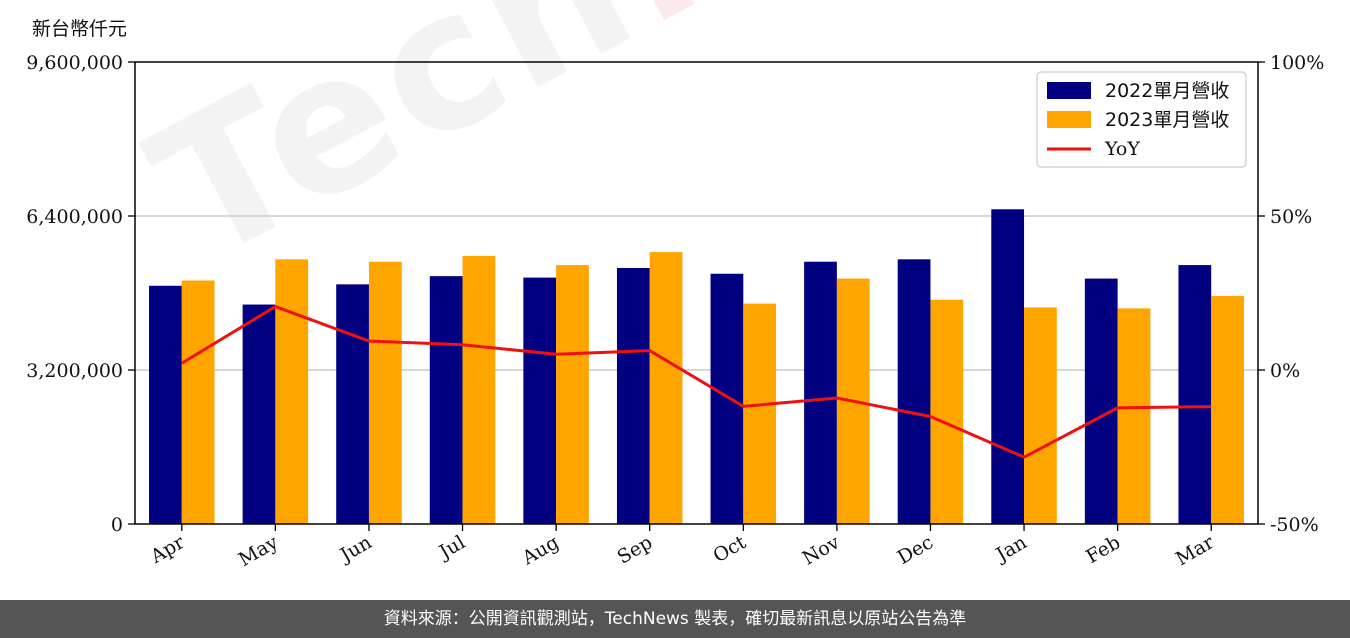  What do you see at coordinates (1167, 91) in the screenshot?
I see `legend-label-2022: 2022單月營收` at bounding box center [1167, 91].